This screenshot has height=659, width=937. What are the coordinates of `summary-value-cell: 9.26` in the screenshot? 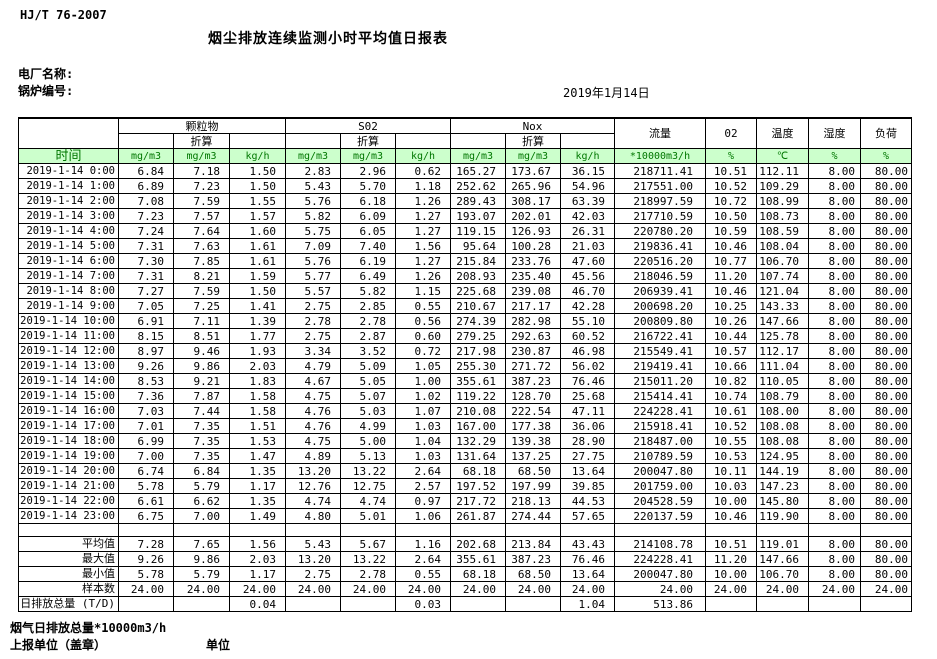 It's located at (146, 559).